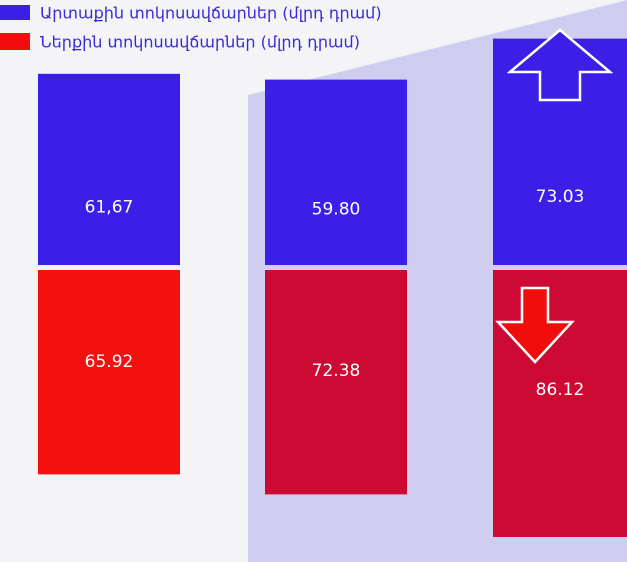  Describe the element at coordinates (109, 208) in the screenshot. I see `data-label: 61,67` at that location.